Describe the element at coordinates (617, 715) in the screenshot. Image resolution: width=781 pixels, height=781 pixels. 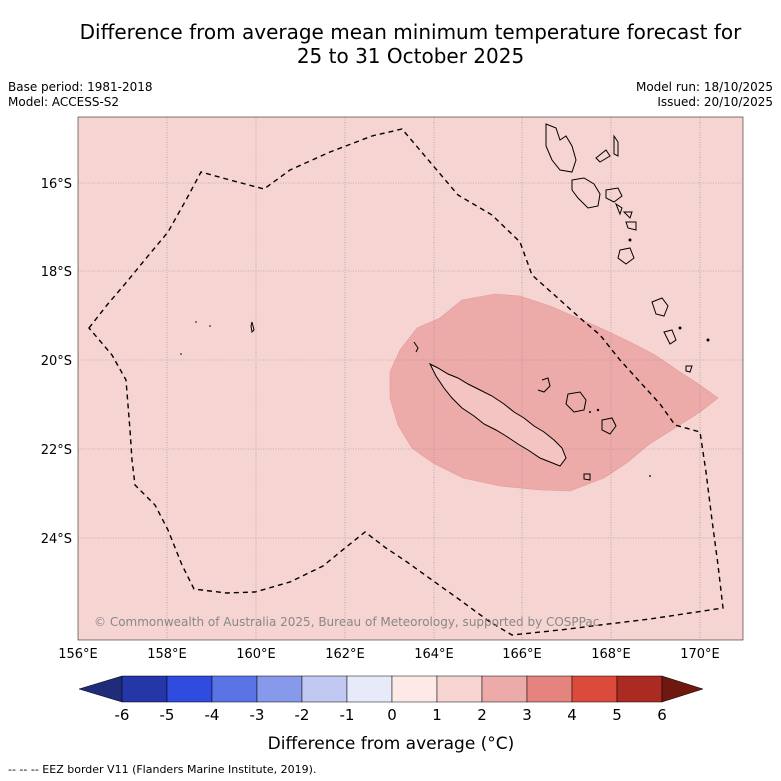
I see `colorbar-tick-label: 5` at that location.